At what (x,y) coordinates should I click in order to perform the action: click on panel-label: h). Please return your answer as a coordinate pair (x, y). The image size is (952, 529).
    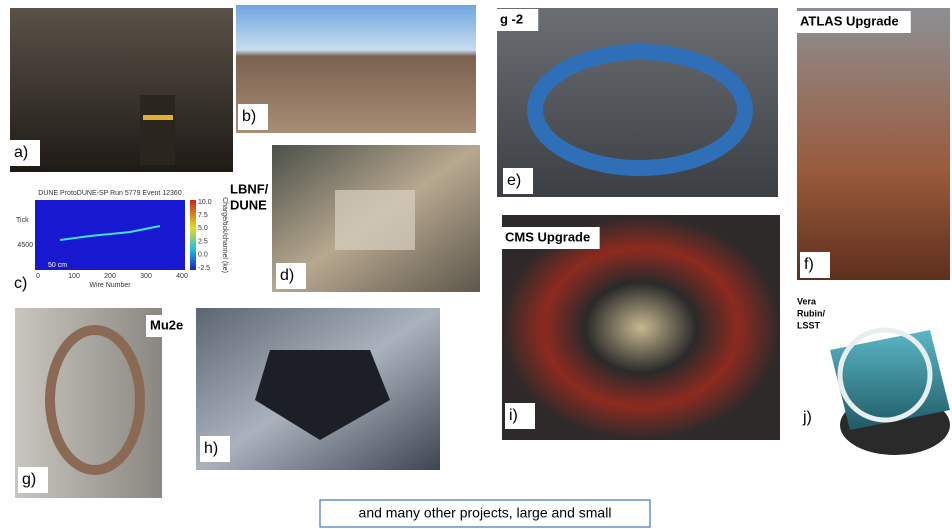
    Looking at the image, I should click on (211, 448).